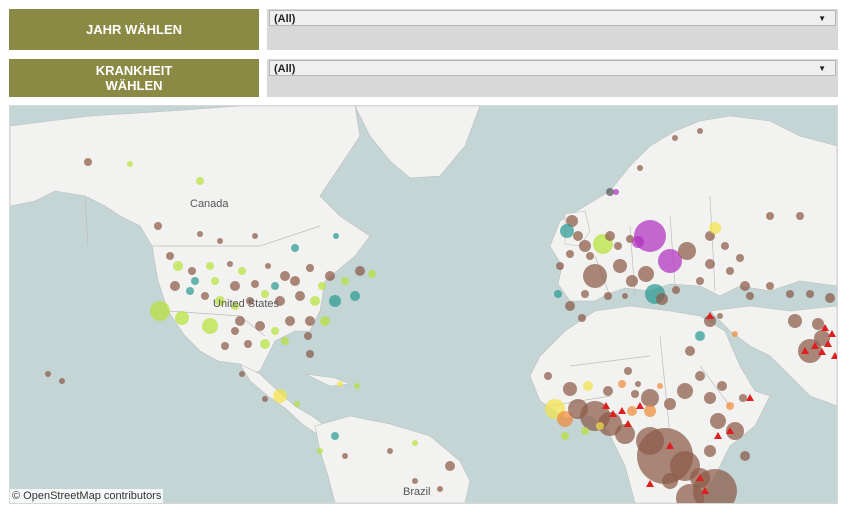  What do you see at coordinates (87, 496) in the screenshot?
I see `map-attribution: © OpenStreetMap contributors` at bounding box center [87, 496].